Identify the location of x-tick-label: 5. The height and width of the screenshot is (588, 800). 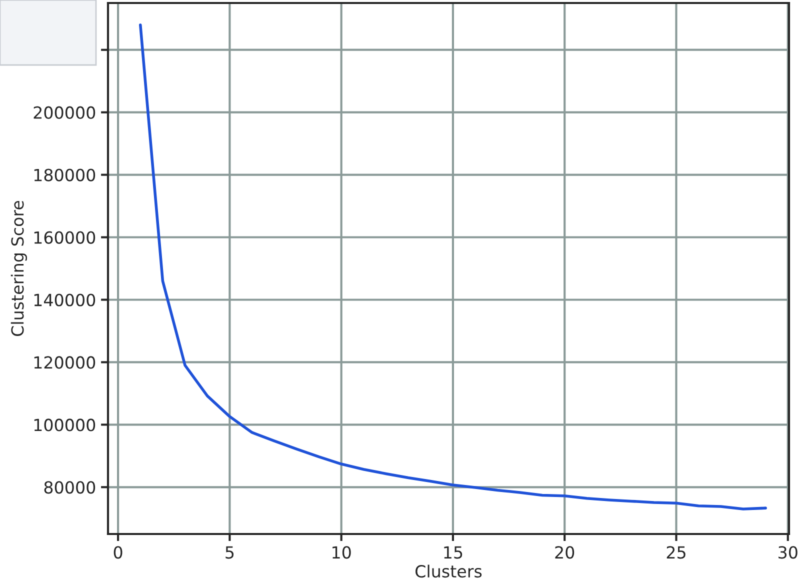
(230, 552).